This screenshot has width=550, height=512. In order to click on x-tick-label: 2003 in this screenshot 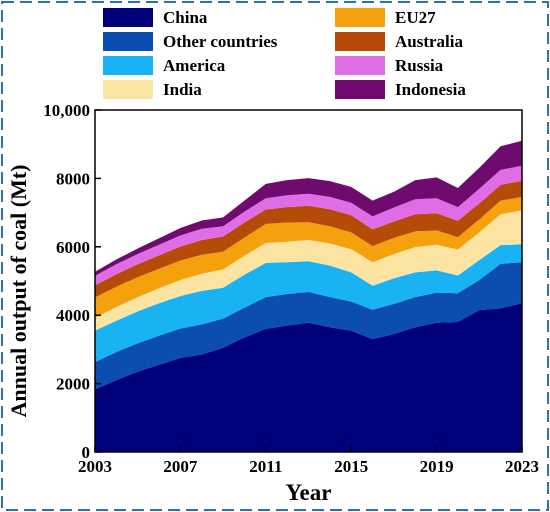, I will do `click(95, 466)`.